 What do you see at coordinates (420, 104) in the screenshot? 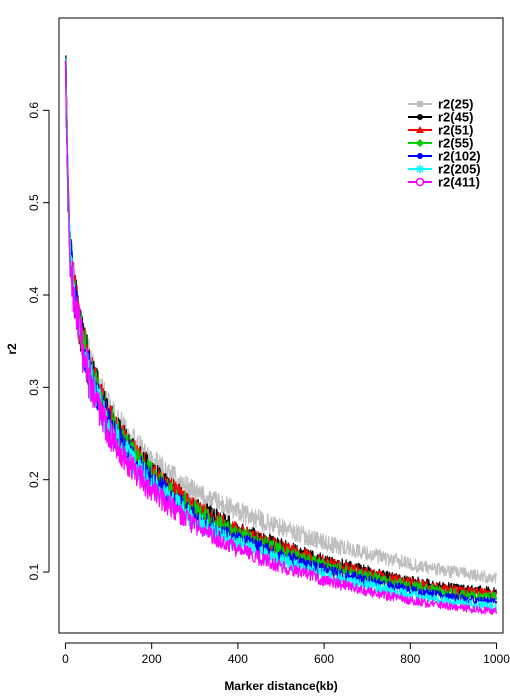
I see `legend-square-marker` at bounding box center [420, 104].